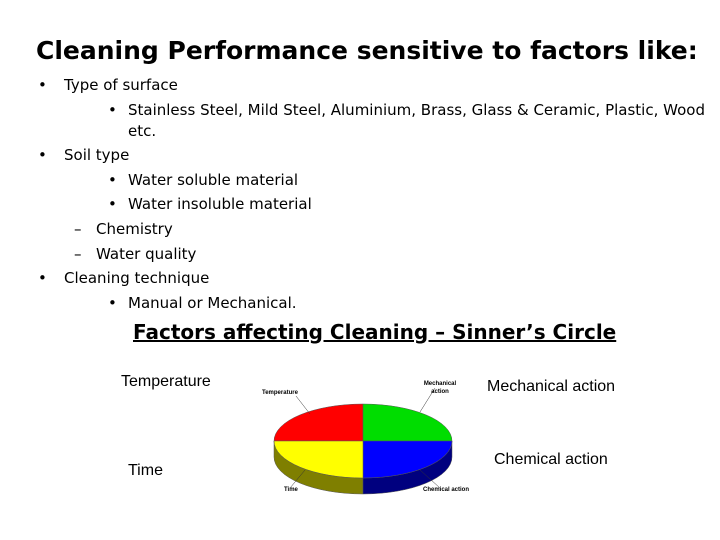  Describe the element at coordinates (212, 303) in the screenshot. I see `bullet-manual-mechanical: Manual or Mechanical.` at that location.